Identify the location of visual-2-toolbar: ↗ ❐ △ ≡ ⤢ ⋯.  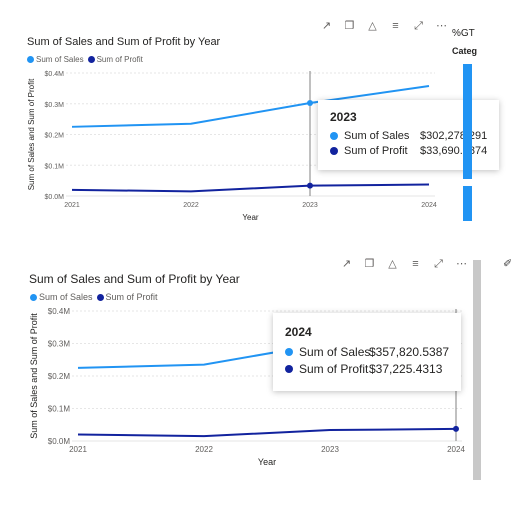
(404, 264).